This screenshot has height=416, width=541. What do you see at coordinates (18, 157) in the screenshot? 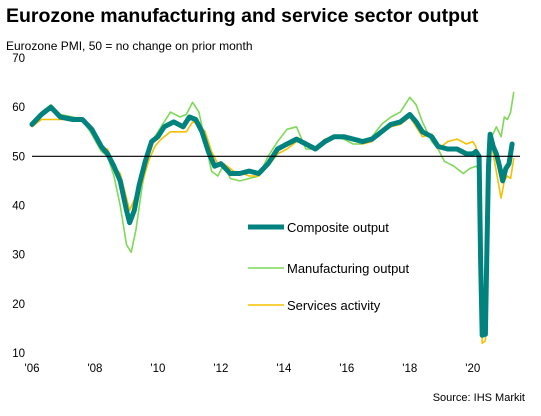
I see `y-tick-label: 50` at bounding box center [18, 157].